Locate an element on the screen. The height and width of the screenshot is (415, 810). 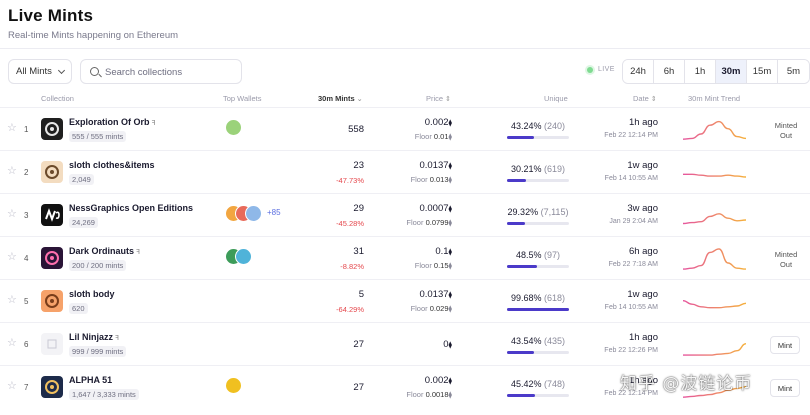
collection-name: NessGraphics Open Editions is located at coordinates (131, 208).